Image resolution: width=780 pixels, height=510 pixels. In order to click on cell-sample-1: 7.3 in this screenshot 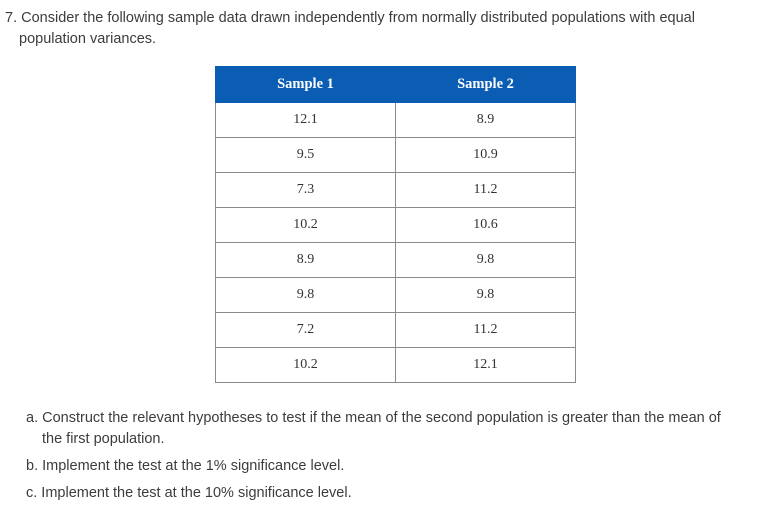, I will do `click(305, 190)`.